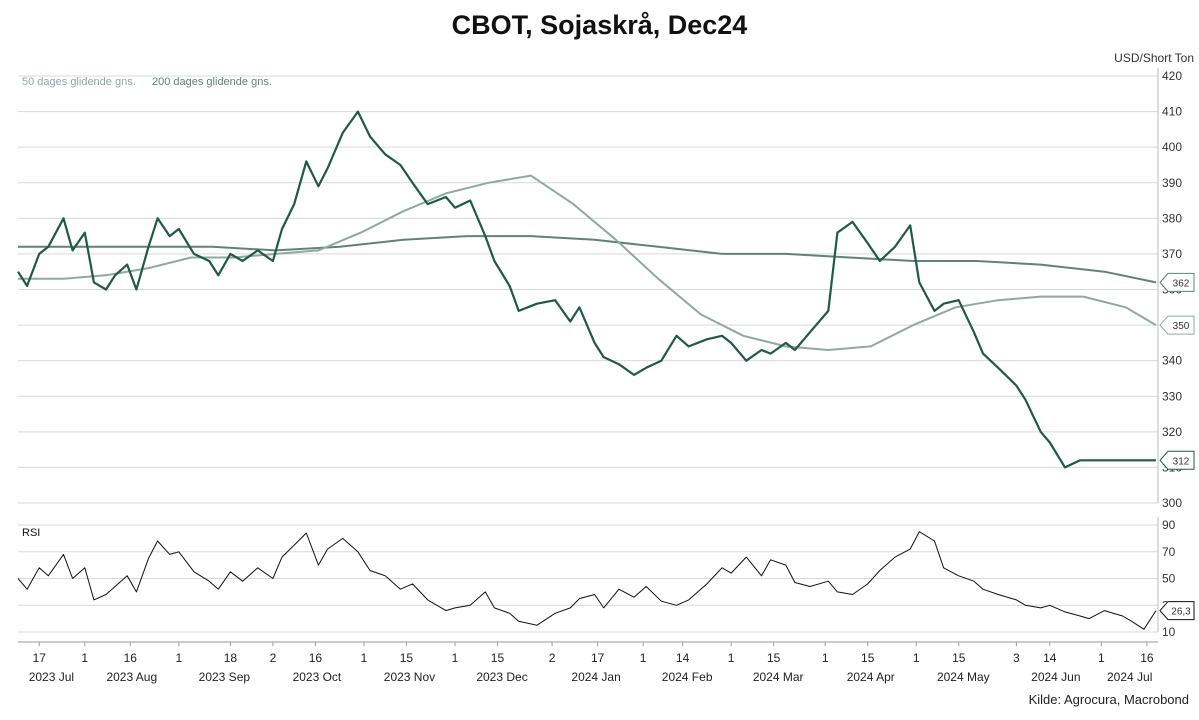  Describe the element at coordinates (1172, 503) in the screenshot. I see `y-tick-label: 300` at that location.